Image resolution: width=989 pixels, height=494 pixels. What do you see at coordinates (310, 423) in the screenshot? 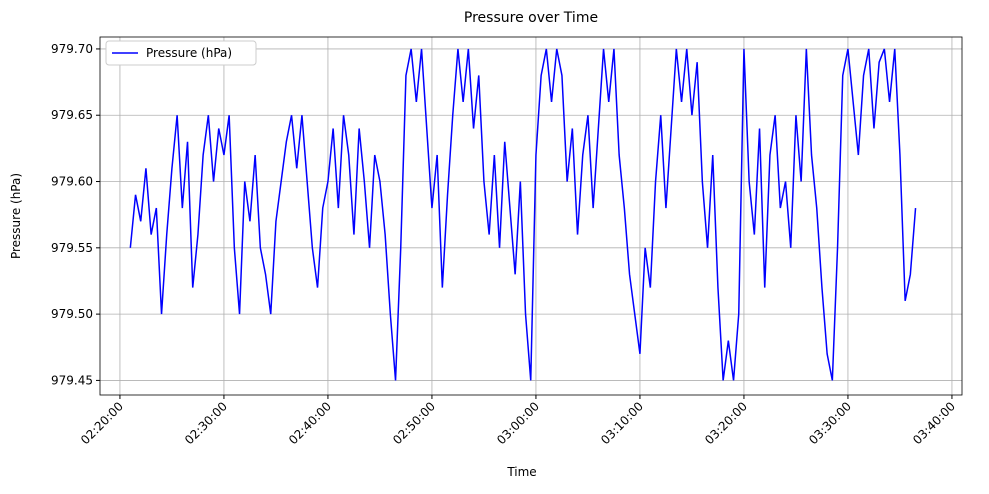
I see `x-tick-label: 02:40:00` at bounding box center [310, 423].